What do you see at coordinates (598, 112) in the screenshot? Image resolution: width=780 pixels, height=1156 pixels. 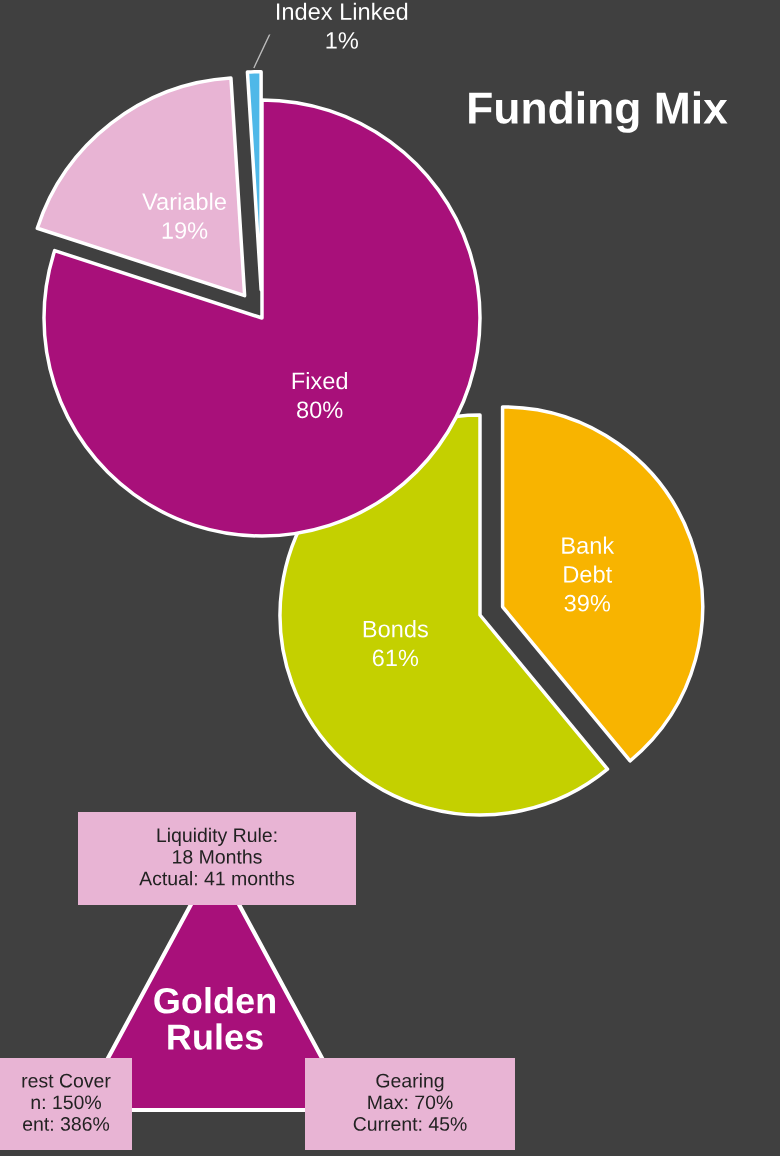 I see `text: Funding Mix` at bounding box center [598, 112].